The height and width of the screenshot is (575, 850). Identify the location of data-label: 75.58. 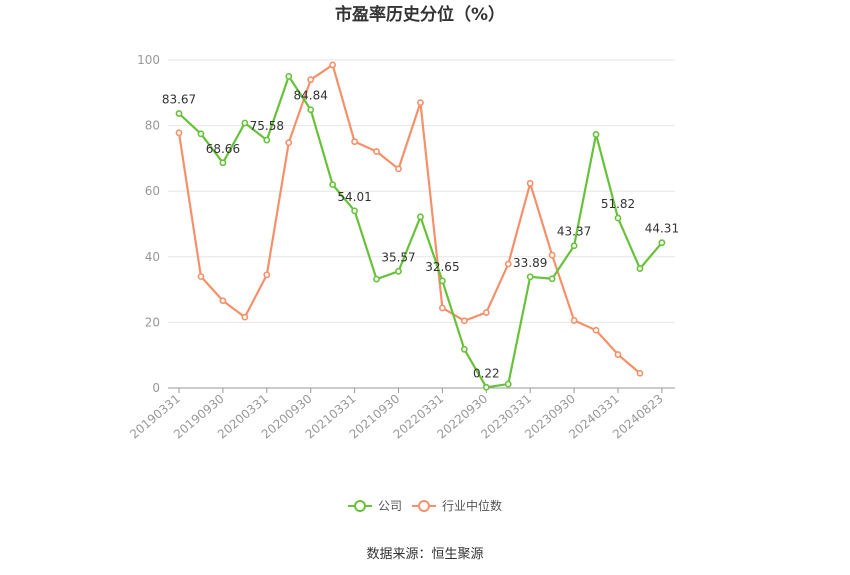
(267, 126).